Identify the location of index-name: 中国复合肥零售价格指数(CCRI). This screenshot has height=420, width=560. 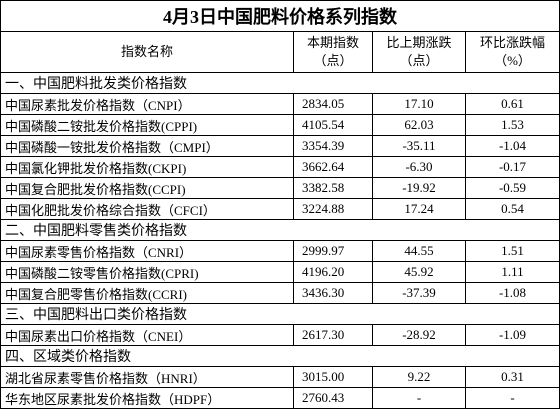
(147, 293).